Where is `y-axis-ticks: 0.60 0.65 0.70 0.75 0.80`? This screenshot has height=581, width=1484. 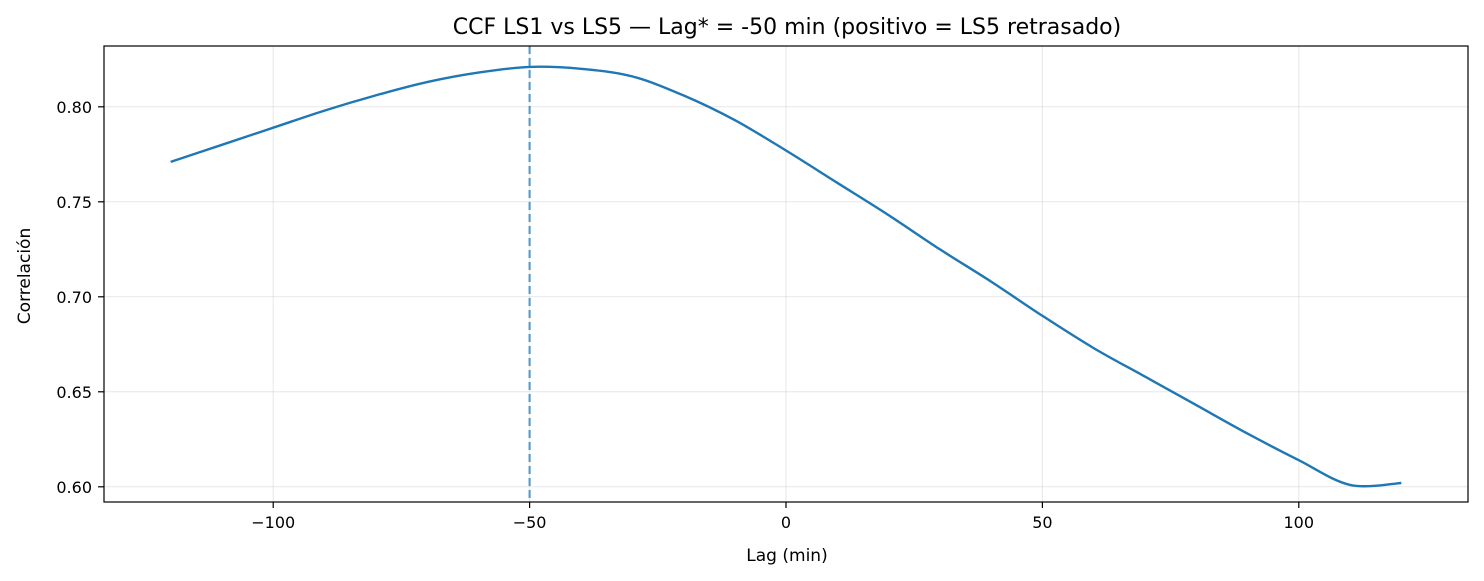
y-axis-ticks: 0.60 0.65 0.70 0.75 0.80 is located at coordinates (80, 297).